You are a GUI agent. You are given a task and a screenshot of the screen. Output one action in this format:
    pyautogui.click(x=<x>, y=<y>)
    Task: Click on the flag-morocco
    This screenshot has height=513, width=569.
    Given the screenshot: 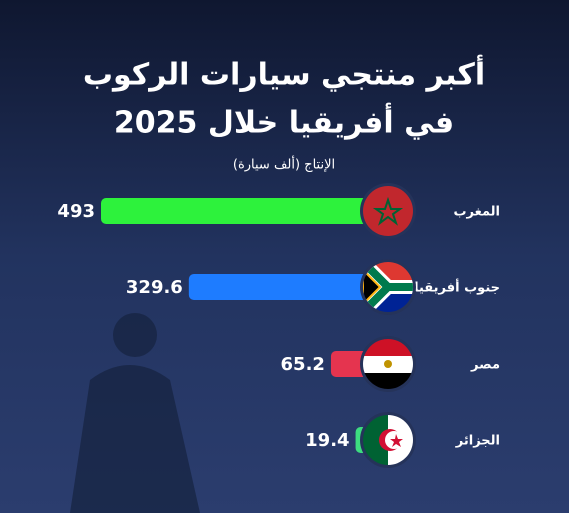 What is the action you would take?
    pyautogui.click(x=388, y=211)
    